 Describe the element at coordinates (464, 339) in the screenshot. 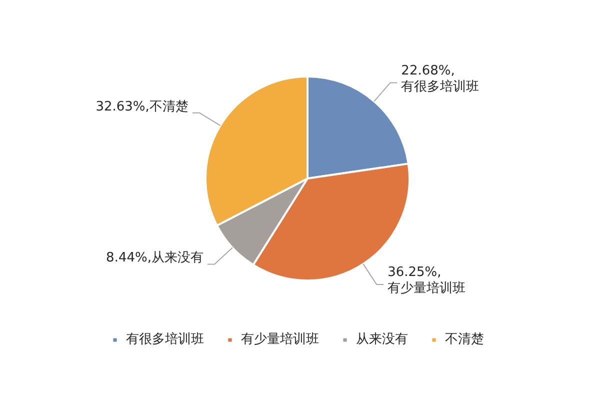

I see `legend-label: 不清楚` at that location.